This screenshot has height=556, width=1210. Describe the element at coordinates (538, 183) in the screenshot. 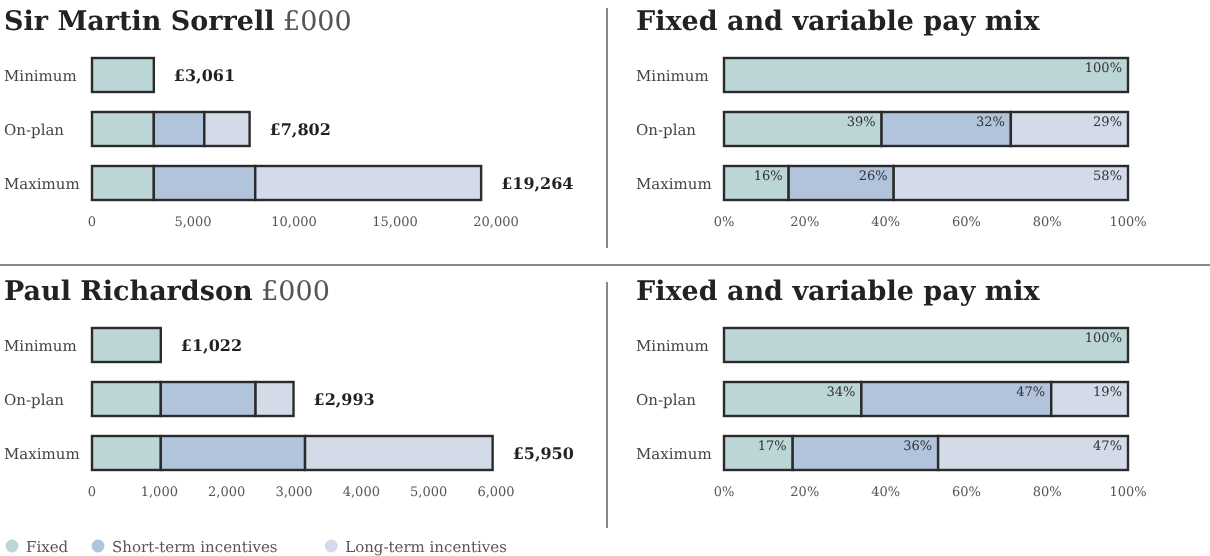

I see `total-label: £19,264` at that location.